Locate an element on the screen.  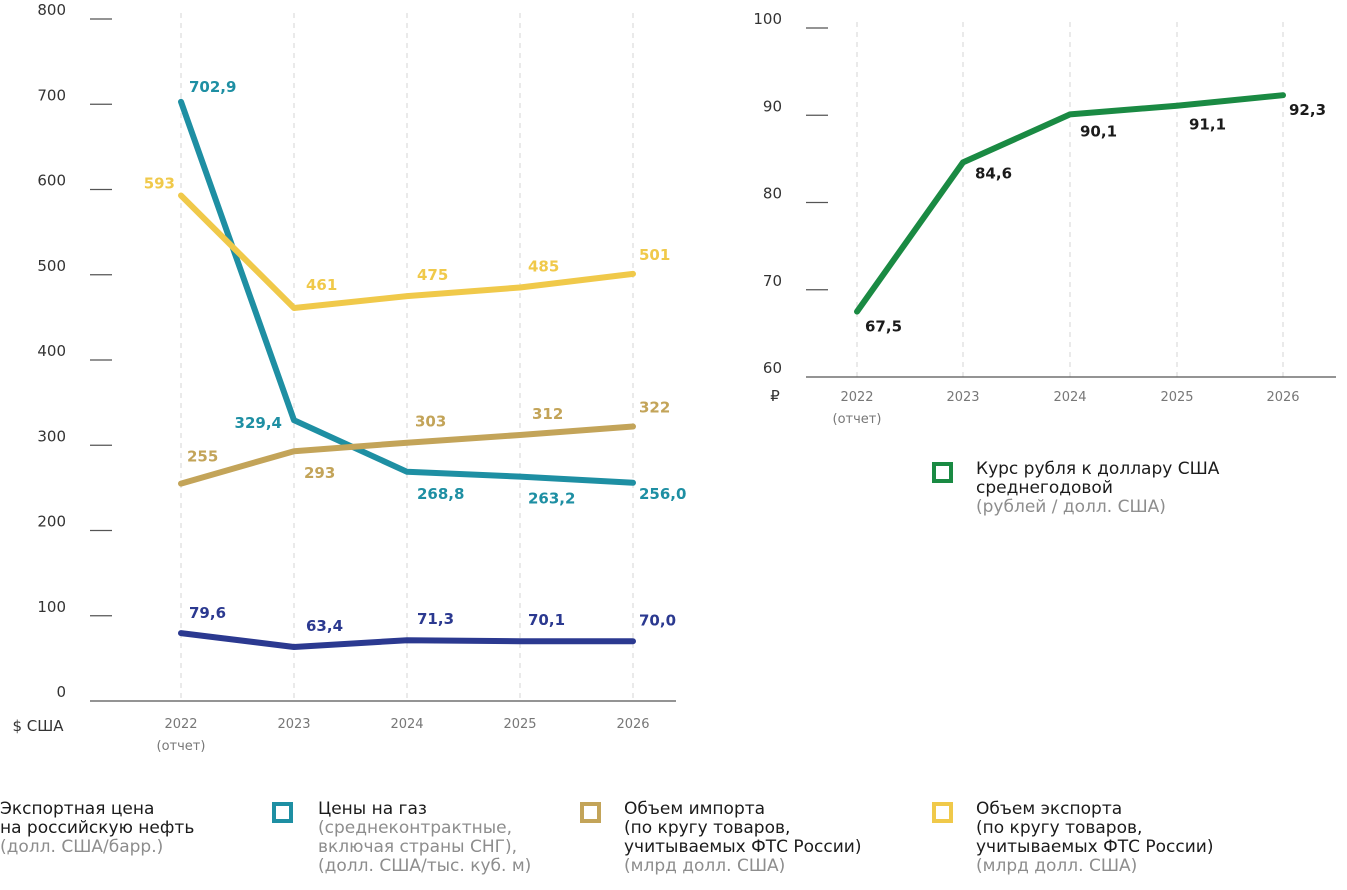
data-label: 92,3 is located at coordinates (1307, 110).